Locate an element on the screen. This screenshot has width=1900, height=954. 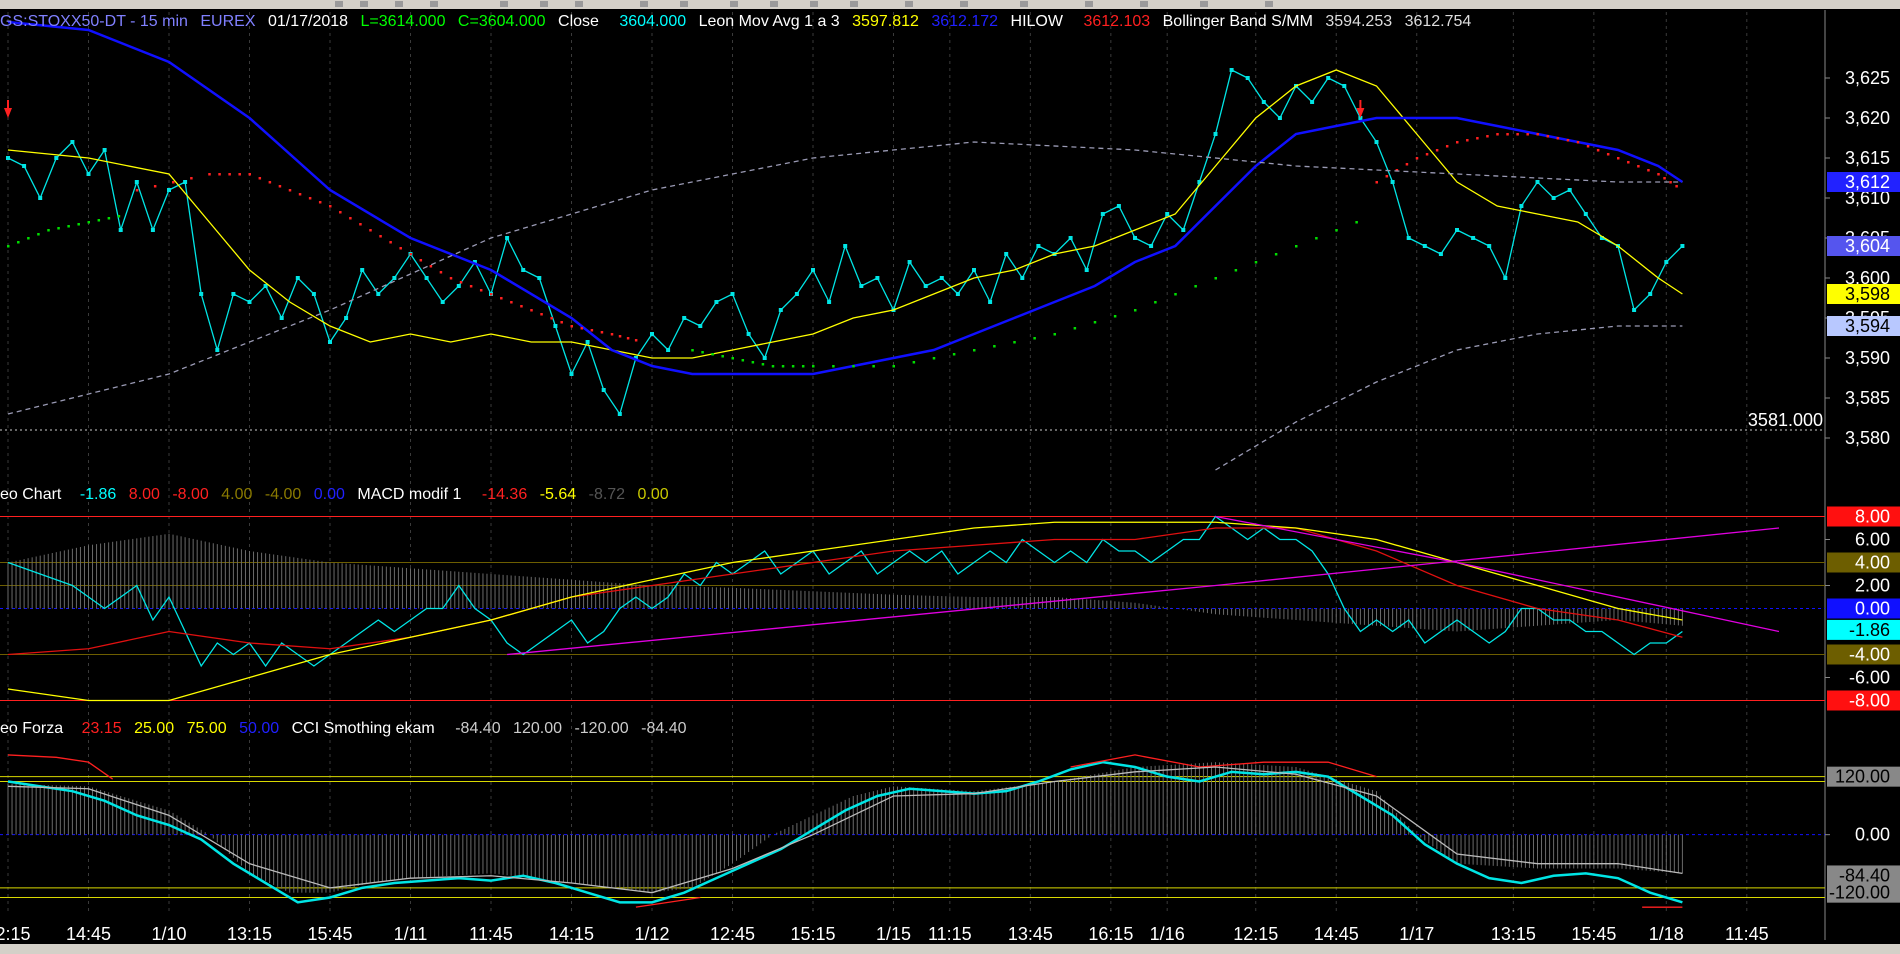
cci-name: CCI Smothing ekam is located at coordinates (363, 728).